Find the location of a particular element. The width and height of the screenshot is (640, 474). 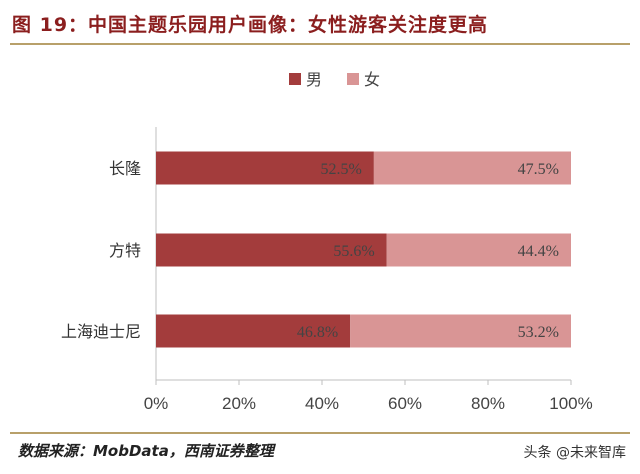

x-tick-label-2: 40% is located at coordinates (322, 403).